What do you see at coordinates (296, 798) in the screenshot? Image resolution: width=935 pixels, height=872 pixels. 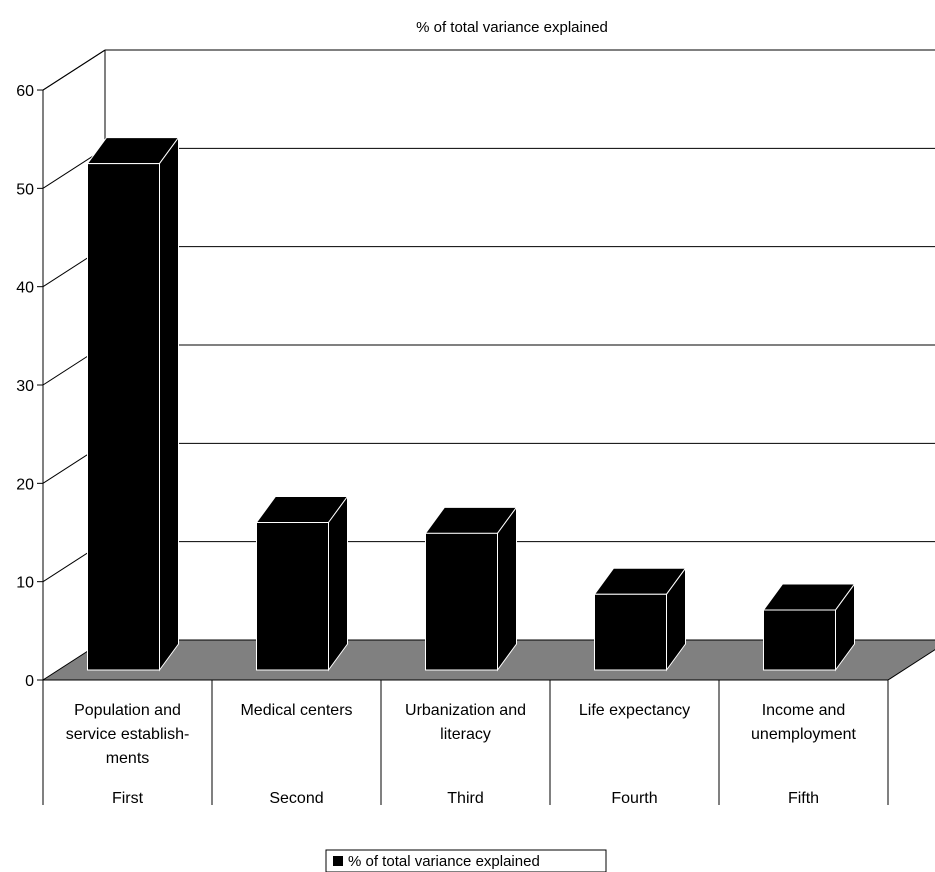 I see `x-group-label: Second` at bounding box center [296, 798].